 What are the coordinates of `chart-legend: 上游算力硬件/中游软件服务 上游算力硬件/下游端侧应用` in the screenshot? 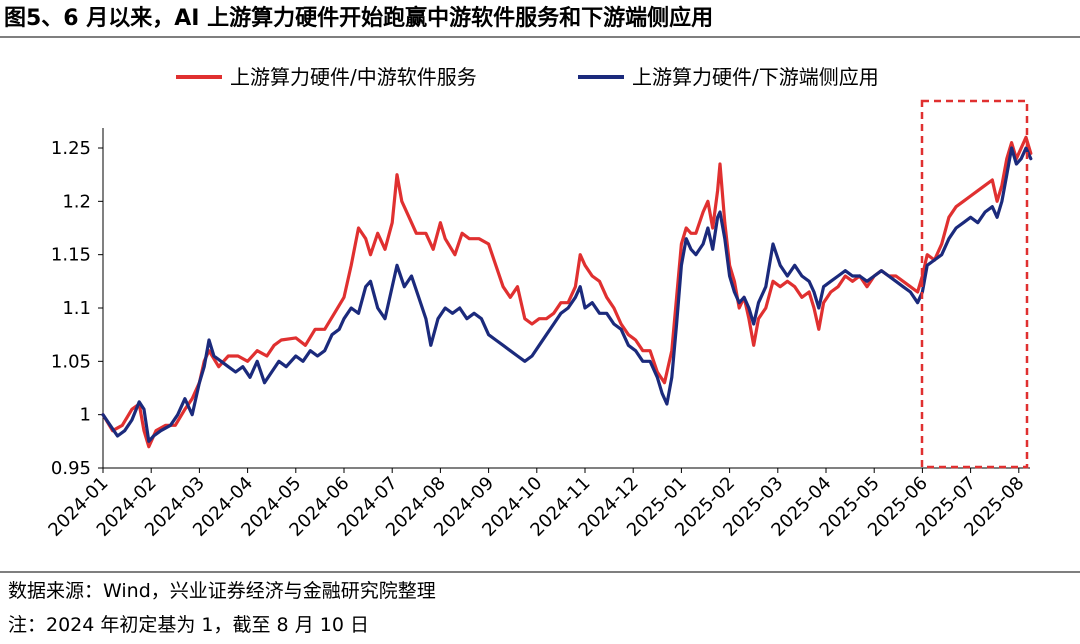 It's located at (527, 77).